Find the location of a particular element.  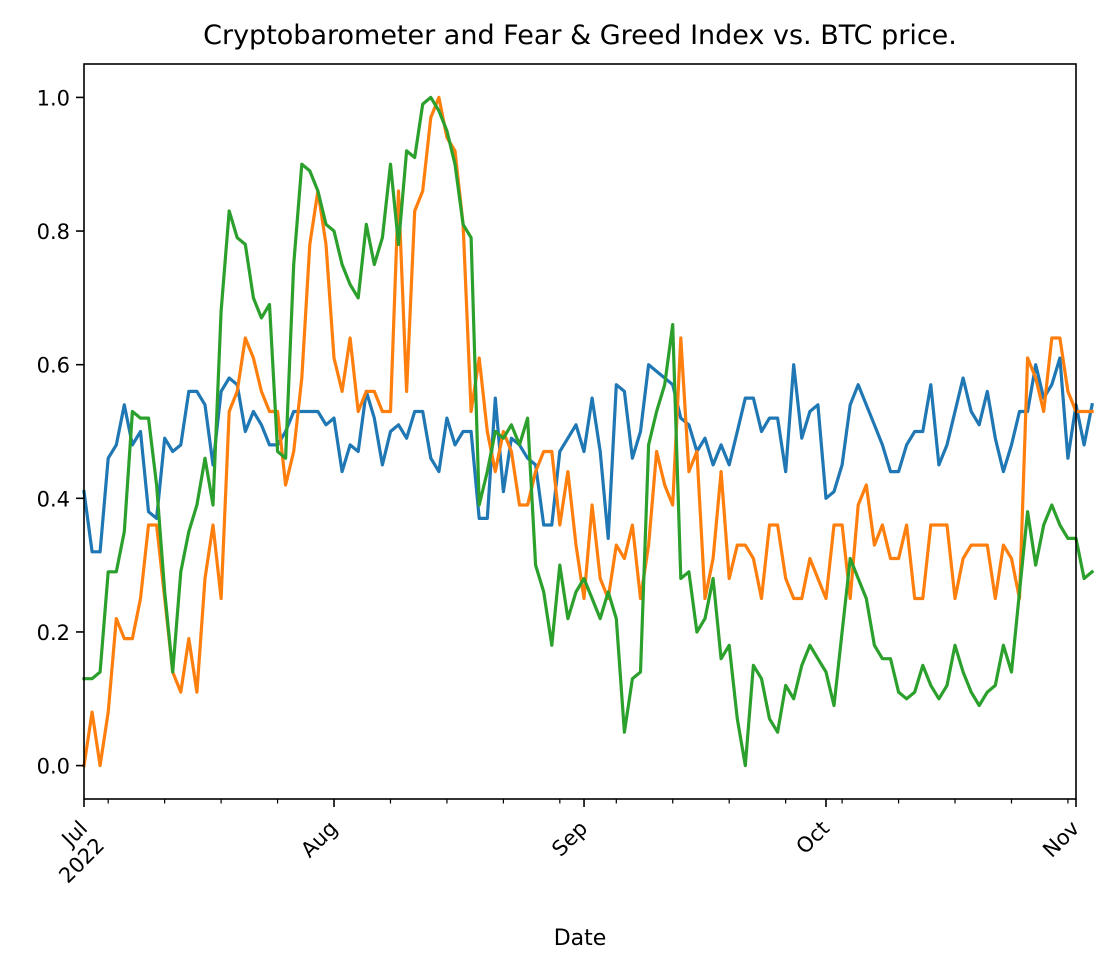

y-tick-label: 0.8 is located at coordinates (53, 232).